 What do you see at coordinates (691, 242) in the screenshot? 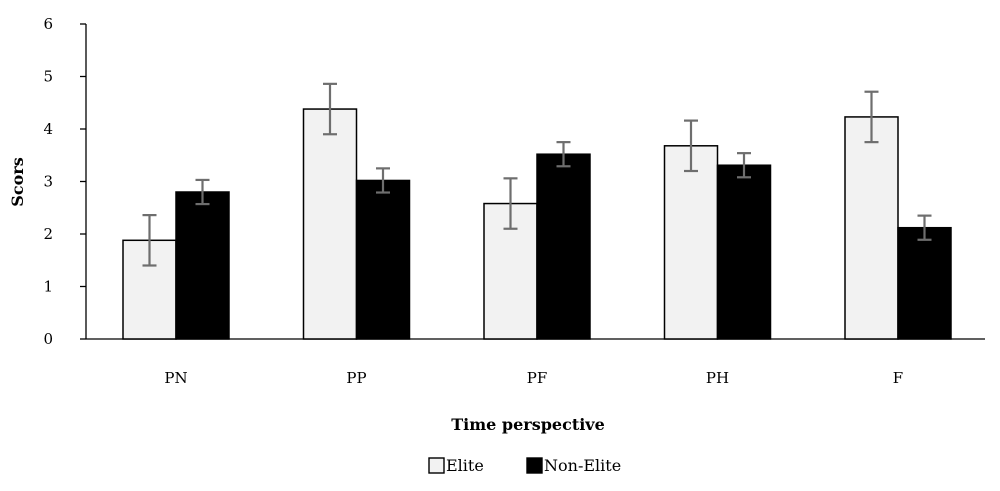
I see `bar-elite-ph` at bounding box center [691, 242].